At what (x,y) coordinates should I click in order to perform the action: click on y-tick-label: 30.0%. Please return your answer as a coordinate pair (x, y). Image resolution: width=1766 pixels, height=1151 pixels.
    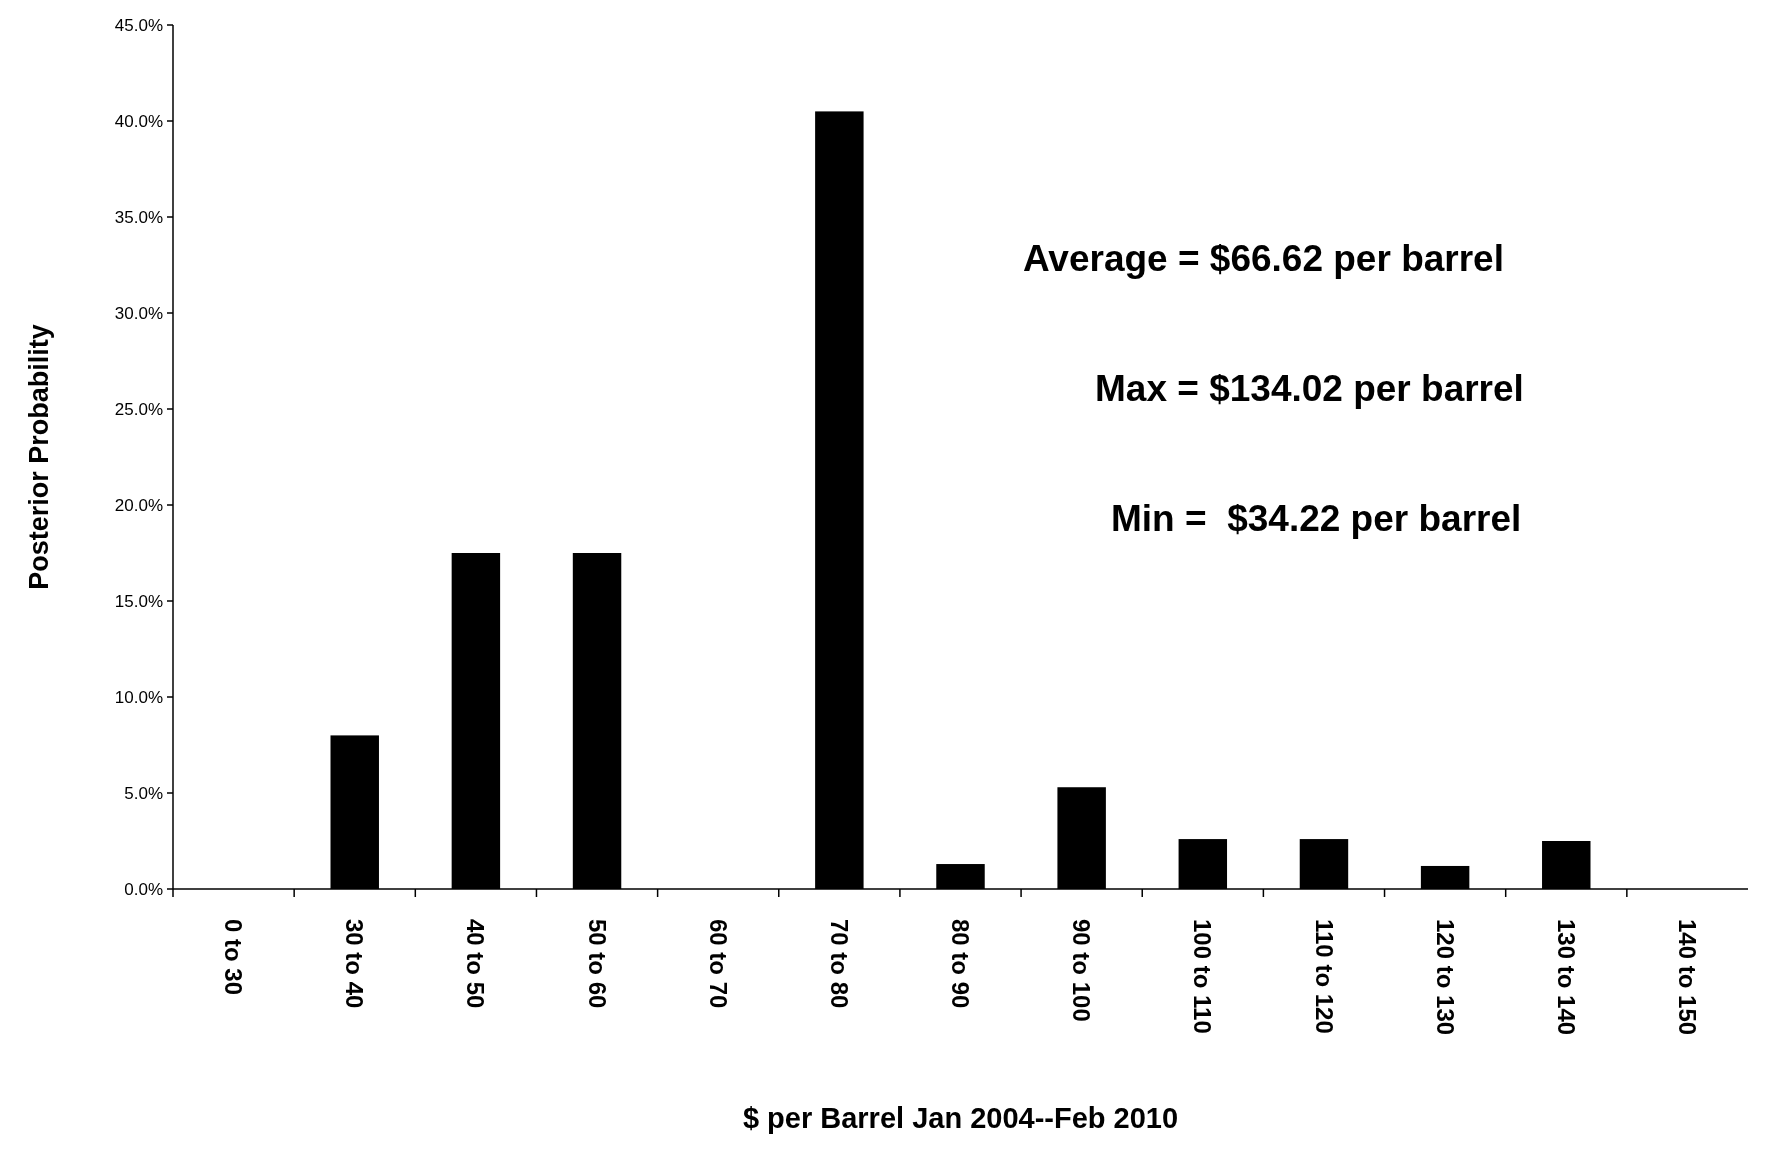
    Looking at the image, I should click on (138, 313).